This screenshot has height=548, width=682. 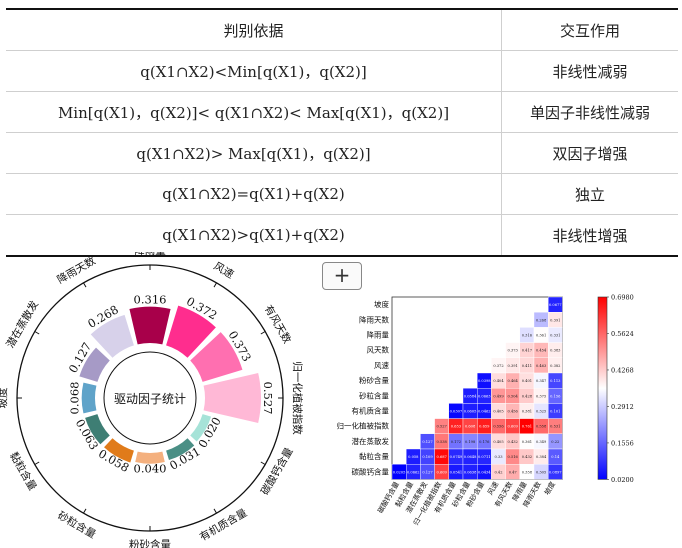 I want to click on heatmap-cell-value: 0.0897, so click(x=555, y=472).